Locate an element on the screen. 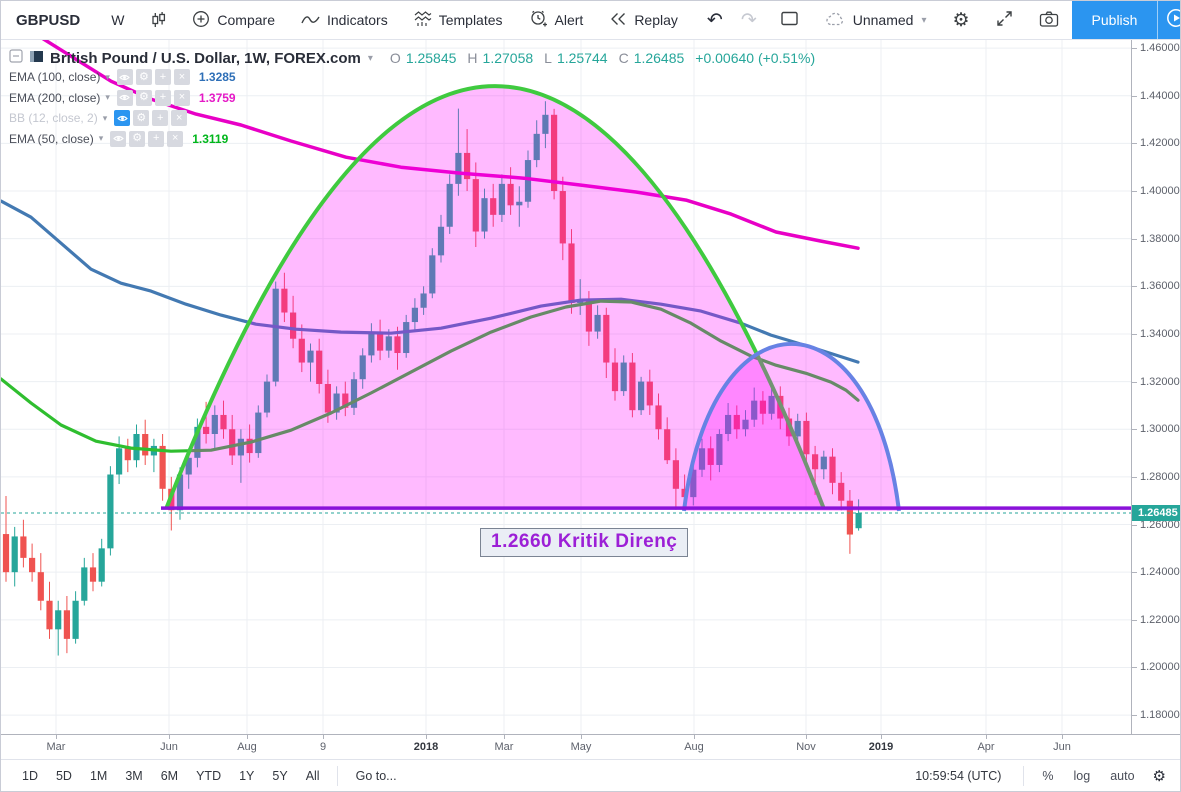 The width and height of the screenshot is (1181, 792). range-button-all: All is located at coordinates (312, 776).